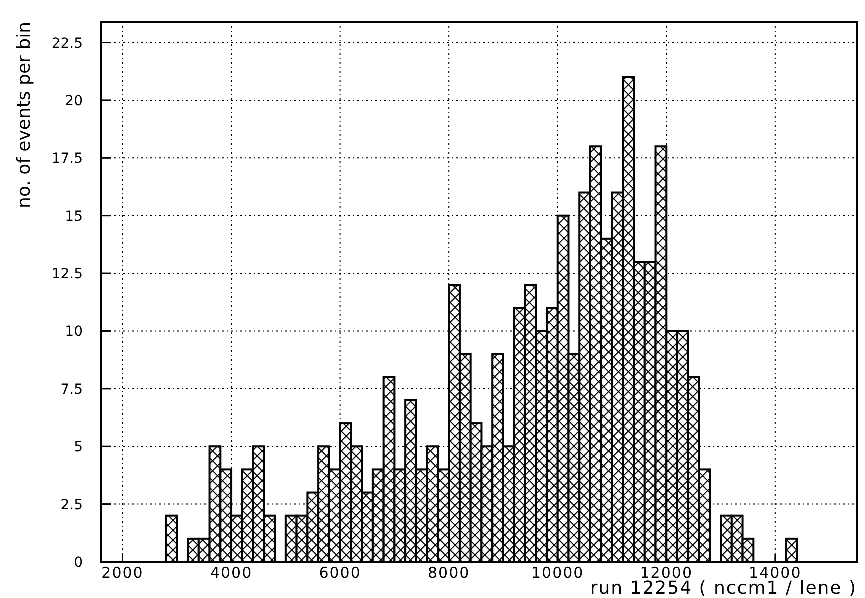 The width and height of the screenshot is (865, 598). Describe the element at coordinates (78, 563) in the screenshot. I see `y-tick-label: 0` at that location.